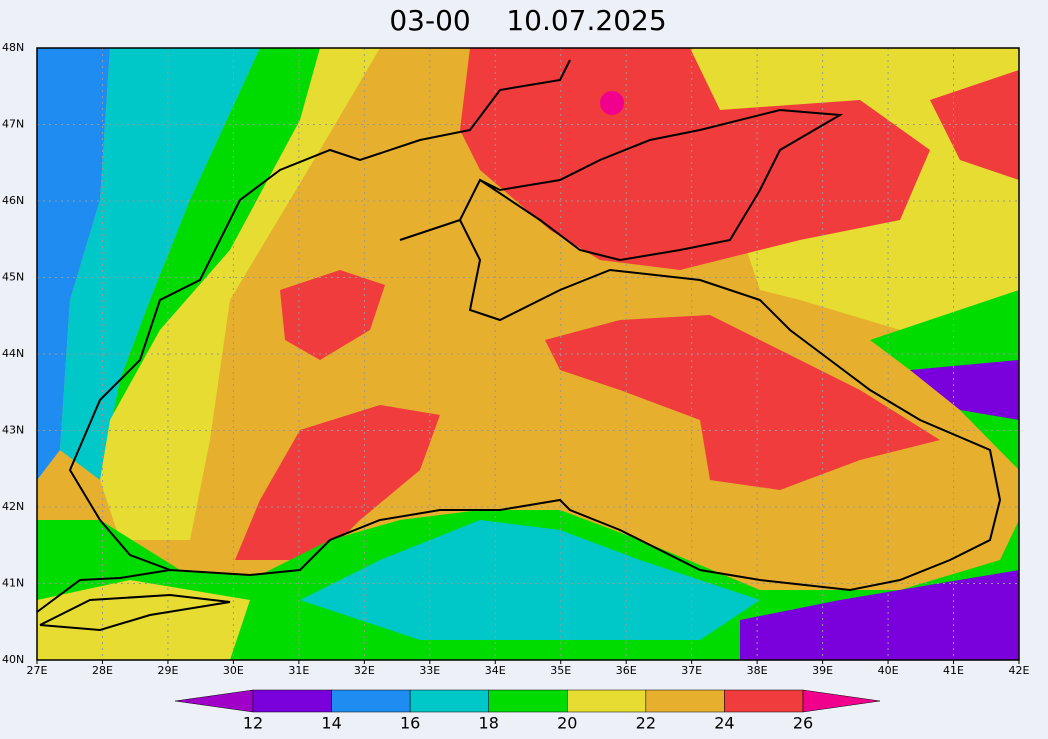 Image resolution: width=1048 pixels, height=739 pixels. What do you see at coordinates (757, 670) in the screenshot?
I see `longitude-label: 38E` at bounding box center [757, 670].